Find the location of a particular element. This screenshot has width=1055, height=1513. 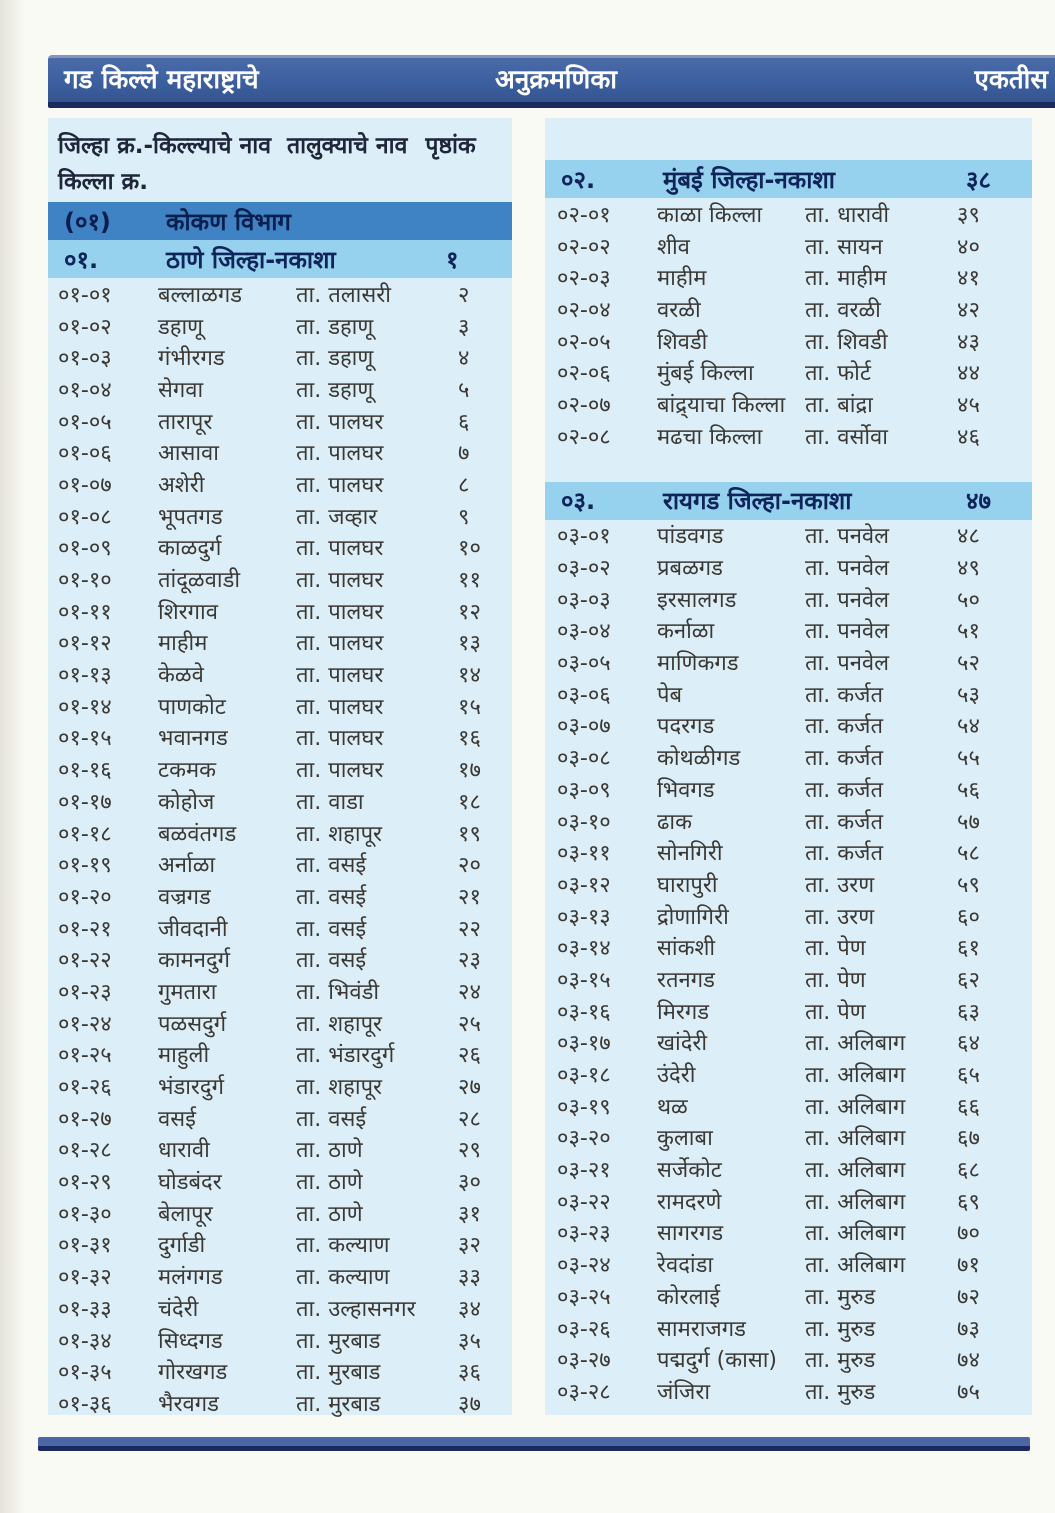

toc-row: ०१-३१ दुर्गाडी ता. कल्याण ३२ is located at coordinates (281, 1247).